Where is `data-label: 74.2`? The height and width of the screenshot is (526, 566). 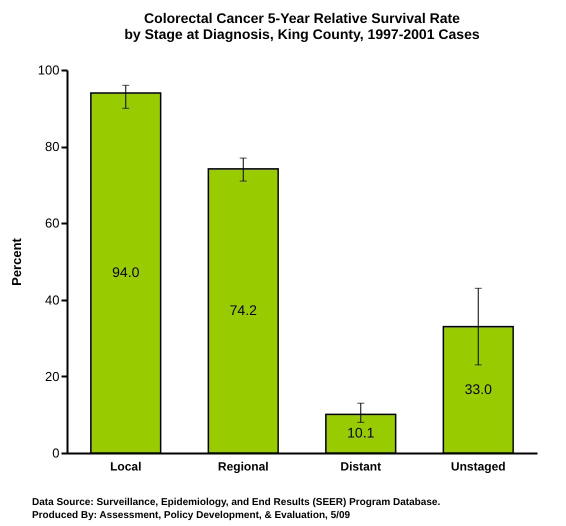 data-label: 74.2 is located at coordinates (244, 310).